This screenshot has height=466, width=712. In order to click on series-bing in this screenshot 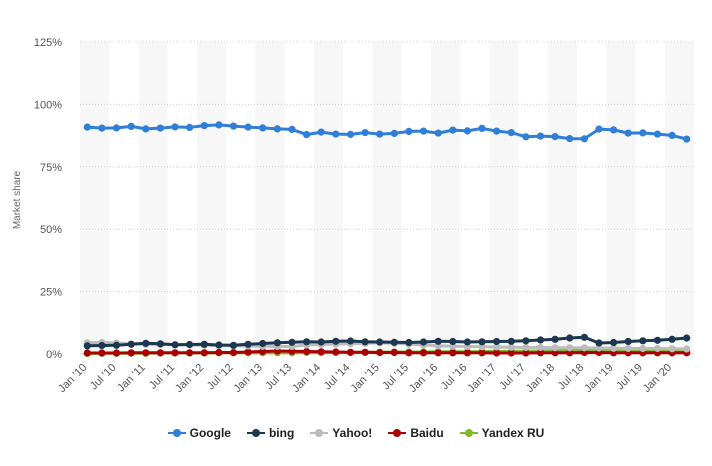, I will do `click(387, 341)`.